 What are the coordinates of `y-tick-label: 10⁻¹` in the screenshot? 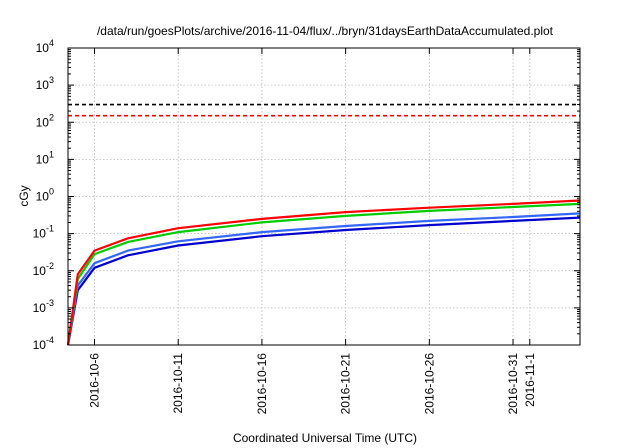 It's located at (43, 232).